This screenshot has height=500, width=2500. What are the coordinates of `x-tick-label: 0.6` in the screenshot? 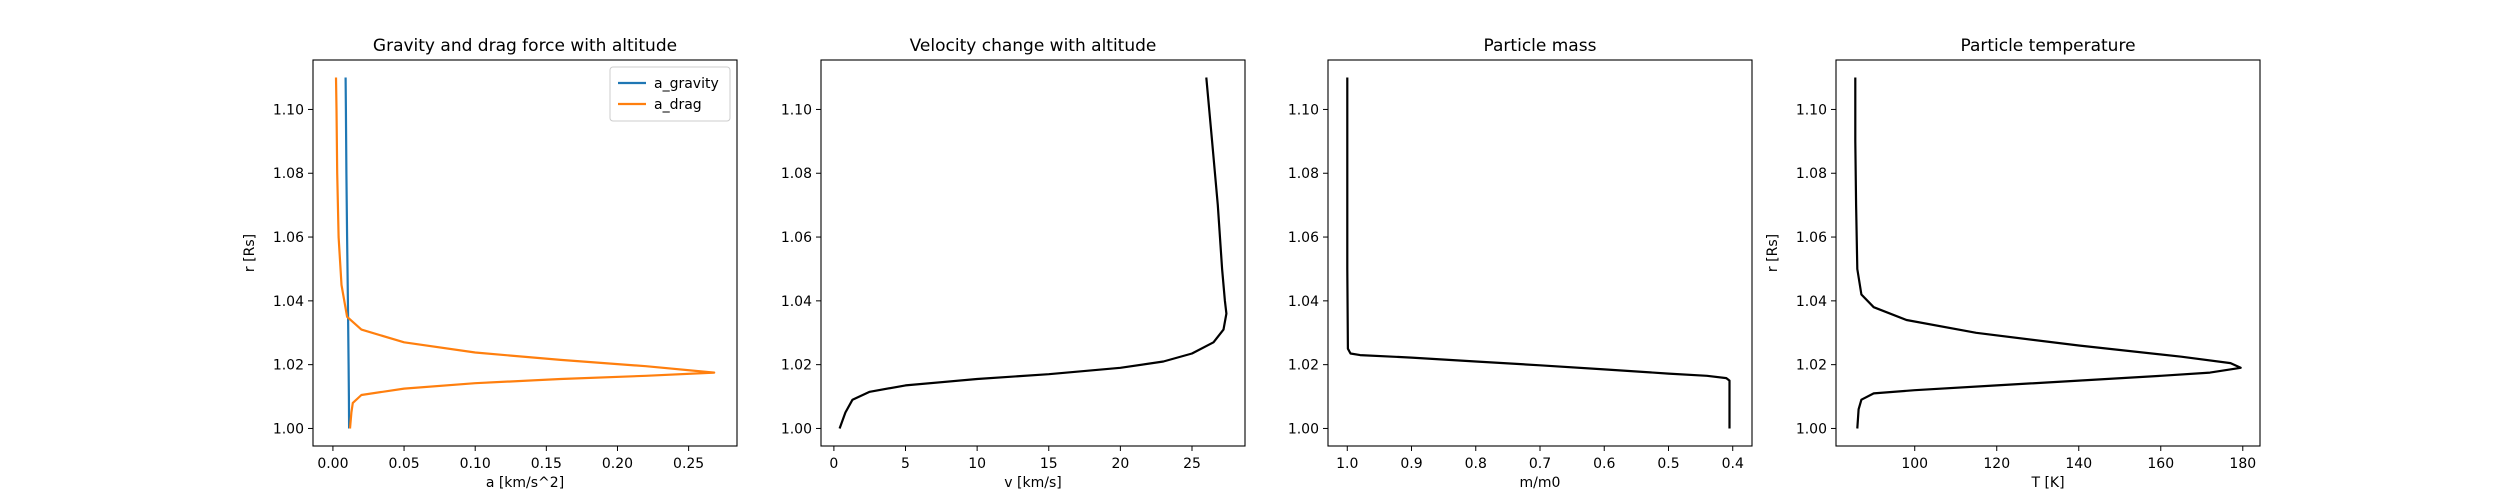 It's located at (1604, 464).